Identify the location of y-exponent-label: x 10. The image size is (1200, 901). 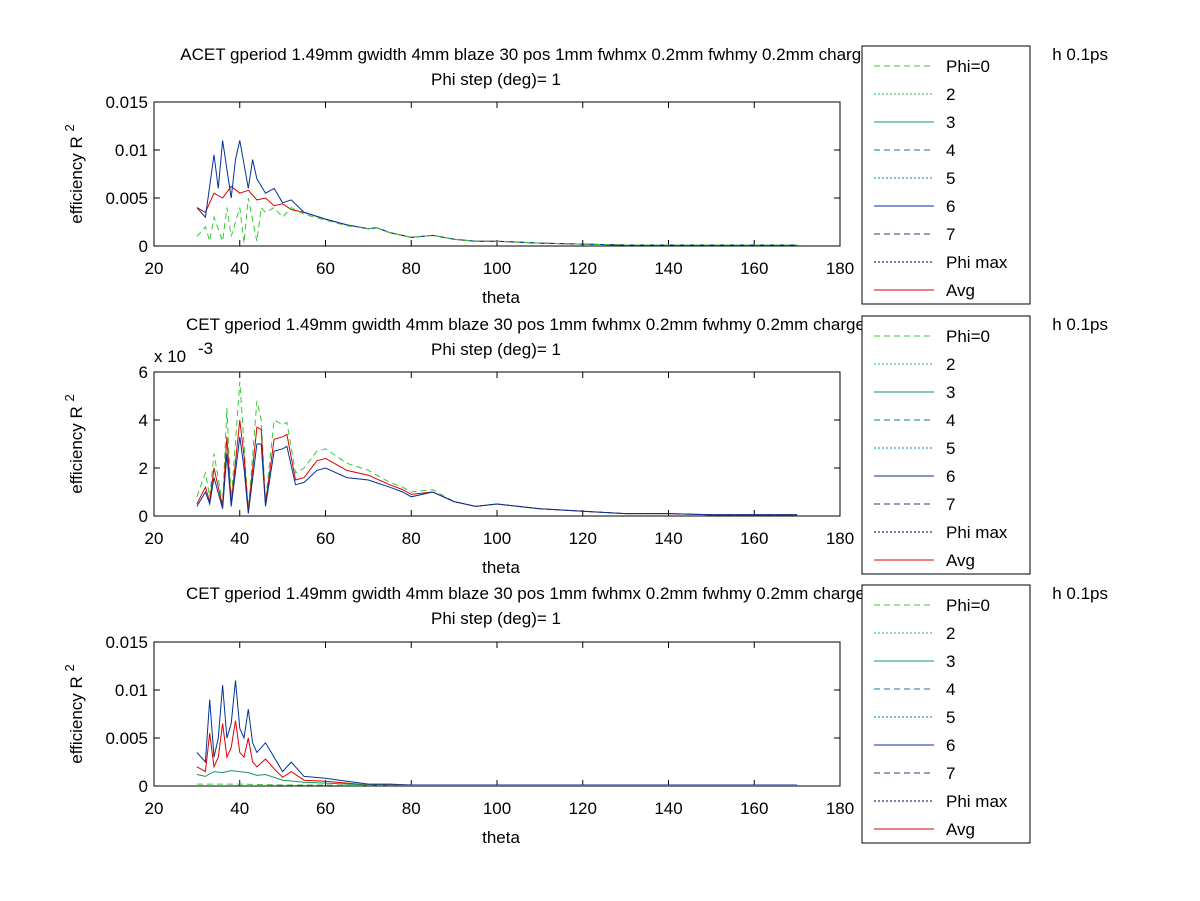
(170, 356).